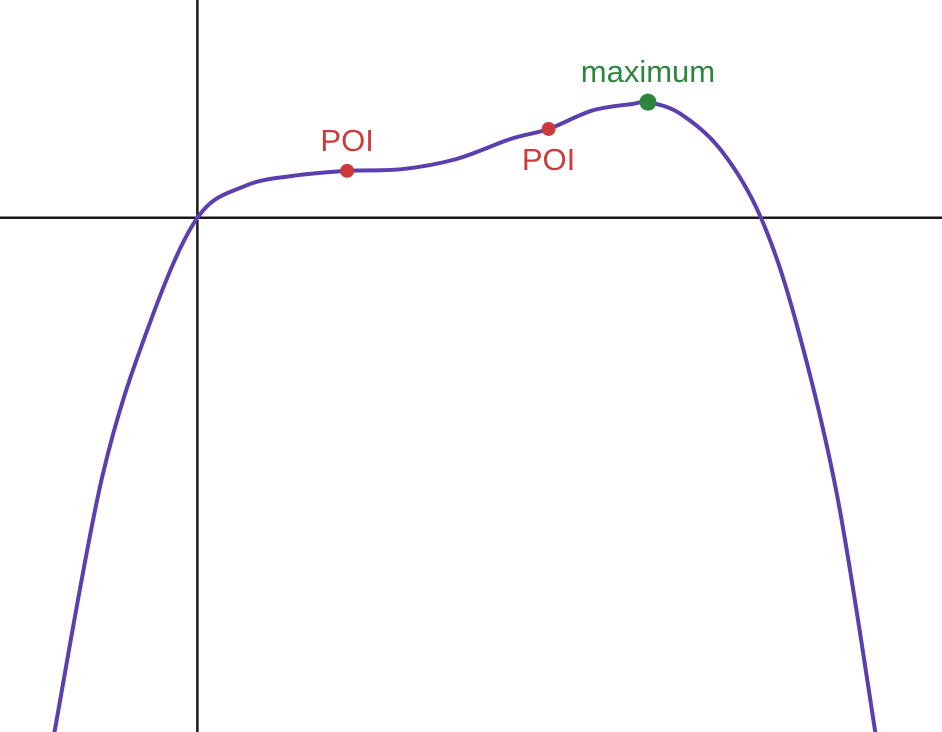 This screenshot has height=732, width=942. What do you see at coordinates (648, 71) in the screenshot?
I see `maximum-label: maximum` at bounding box center [648, 71].